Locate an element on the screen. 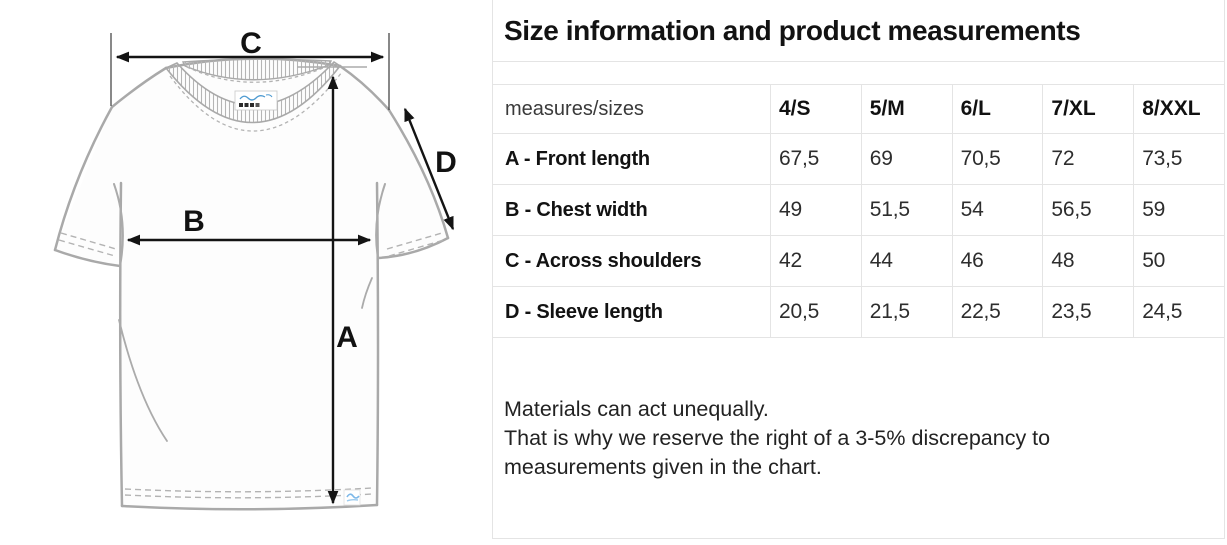 The width and height of the screenshot is (1227, 545). measurement-guides is located at coordinates (250, 71).